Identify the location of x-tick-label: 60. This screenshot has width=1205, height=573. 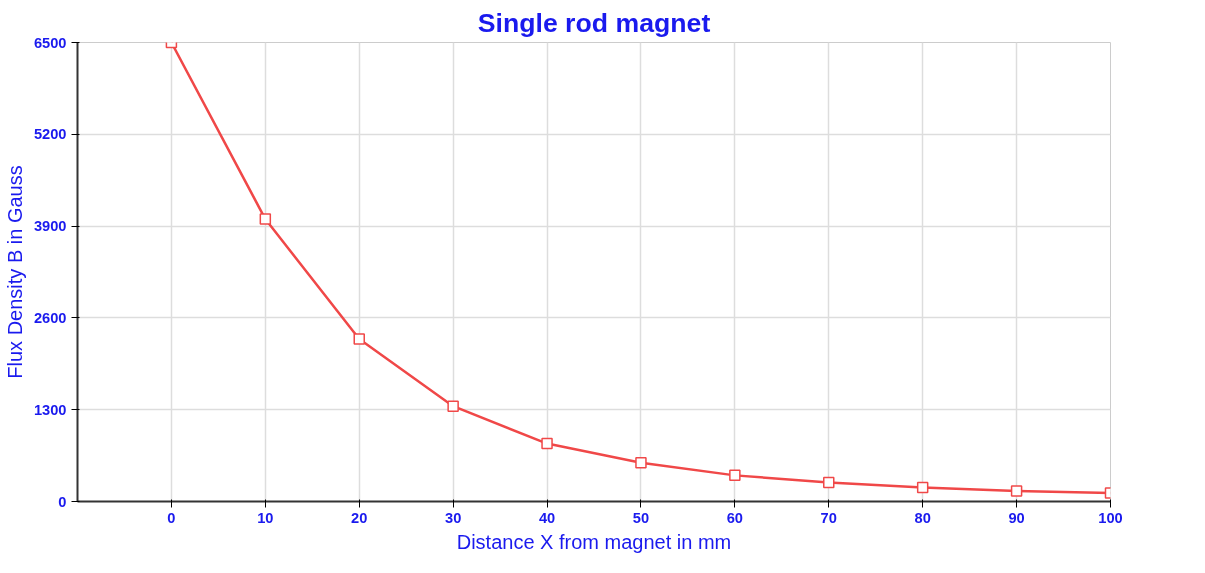
(735, 517).